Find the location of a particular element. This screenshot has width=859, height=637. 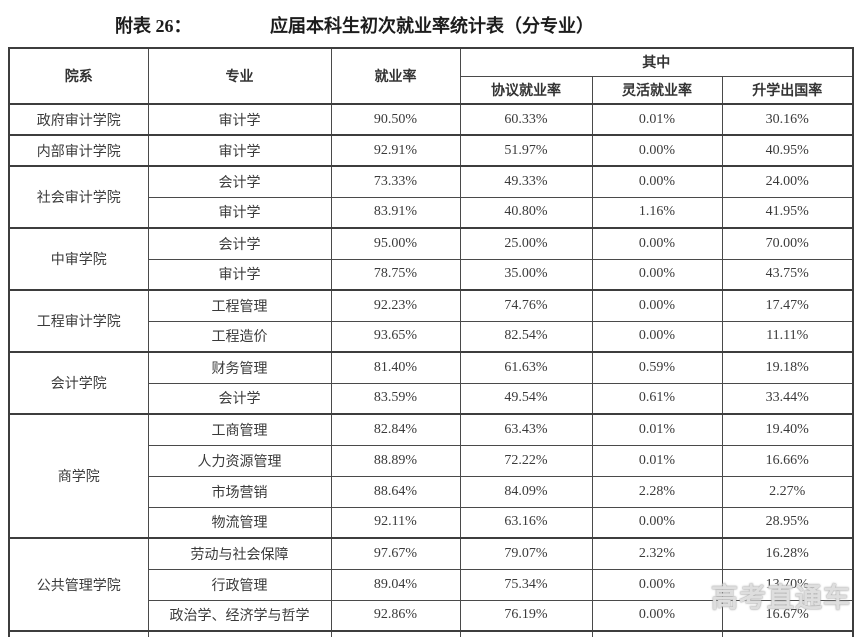

employment-rate-cell: 92.11% is located at coordinates (395, 522).